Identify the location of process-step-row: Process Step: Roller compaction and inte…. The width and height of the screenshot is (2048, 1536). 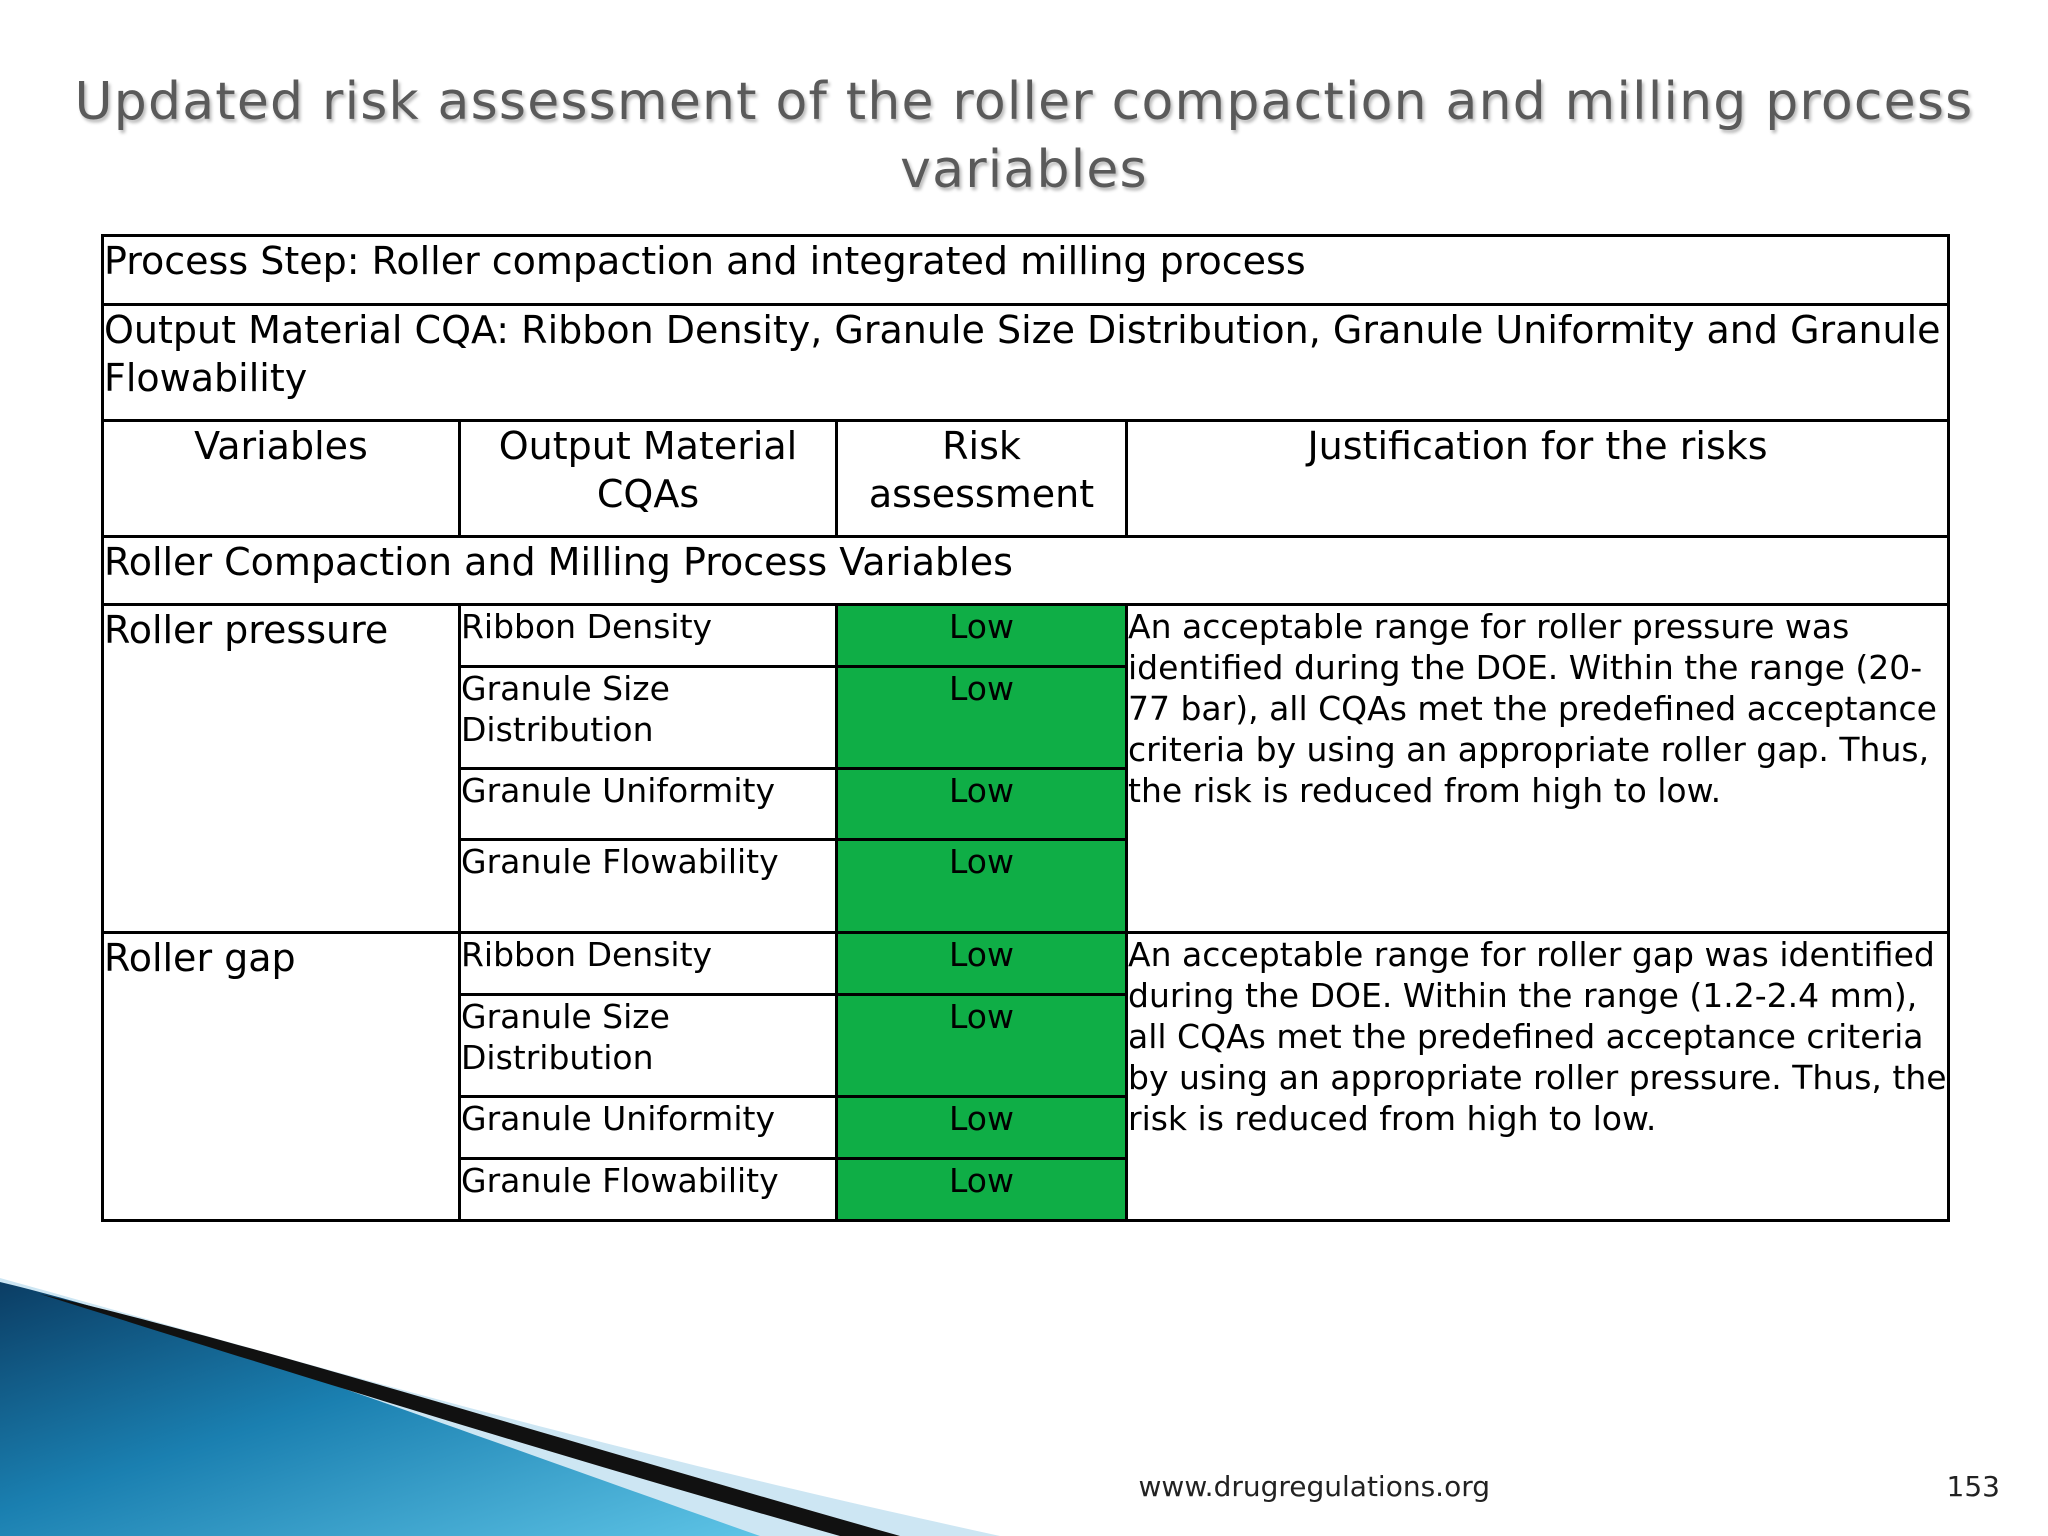
(1025, 270).